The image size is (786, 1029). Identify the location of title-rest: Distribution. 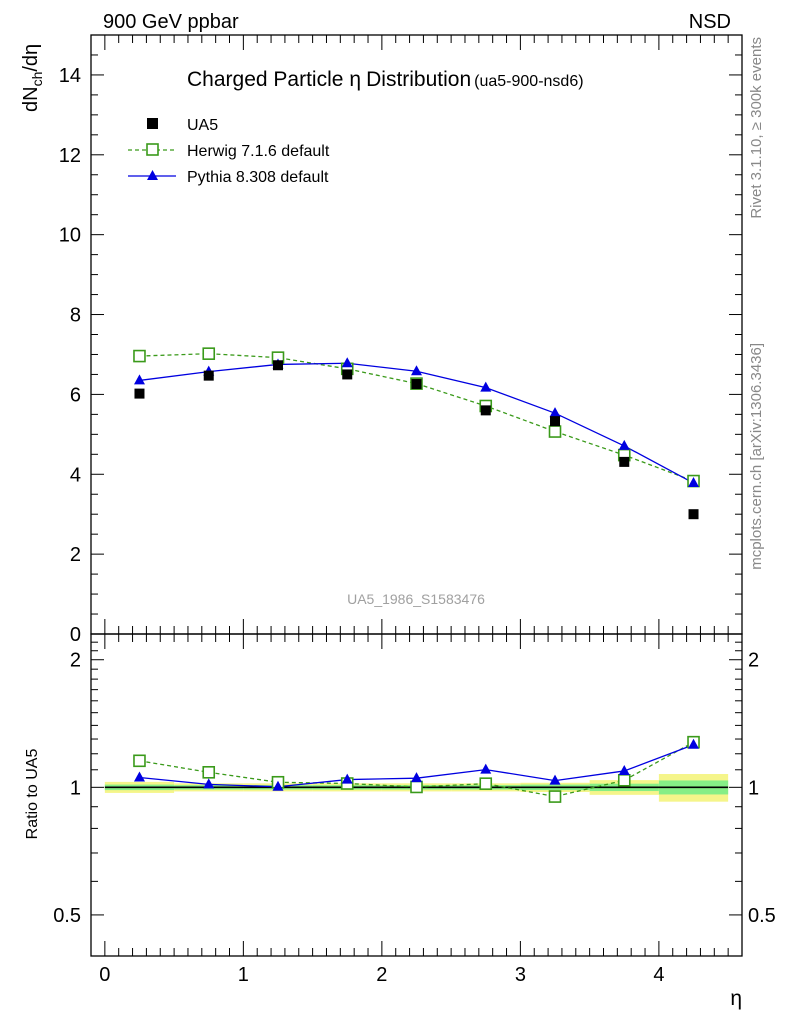
(418, 79).